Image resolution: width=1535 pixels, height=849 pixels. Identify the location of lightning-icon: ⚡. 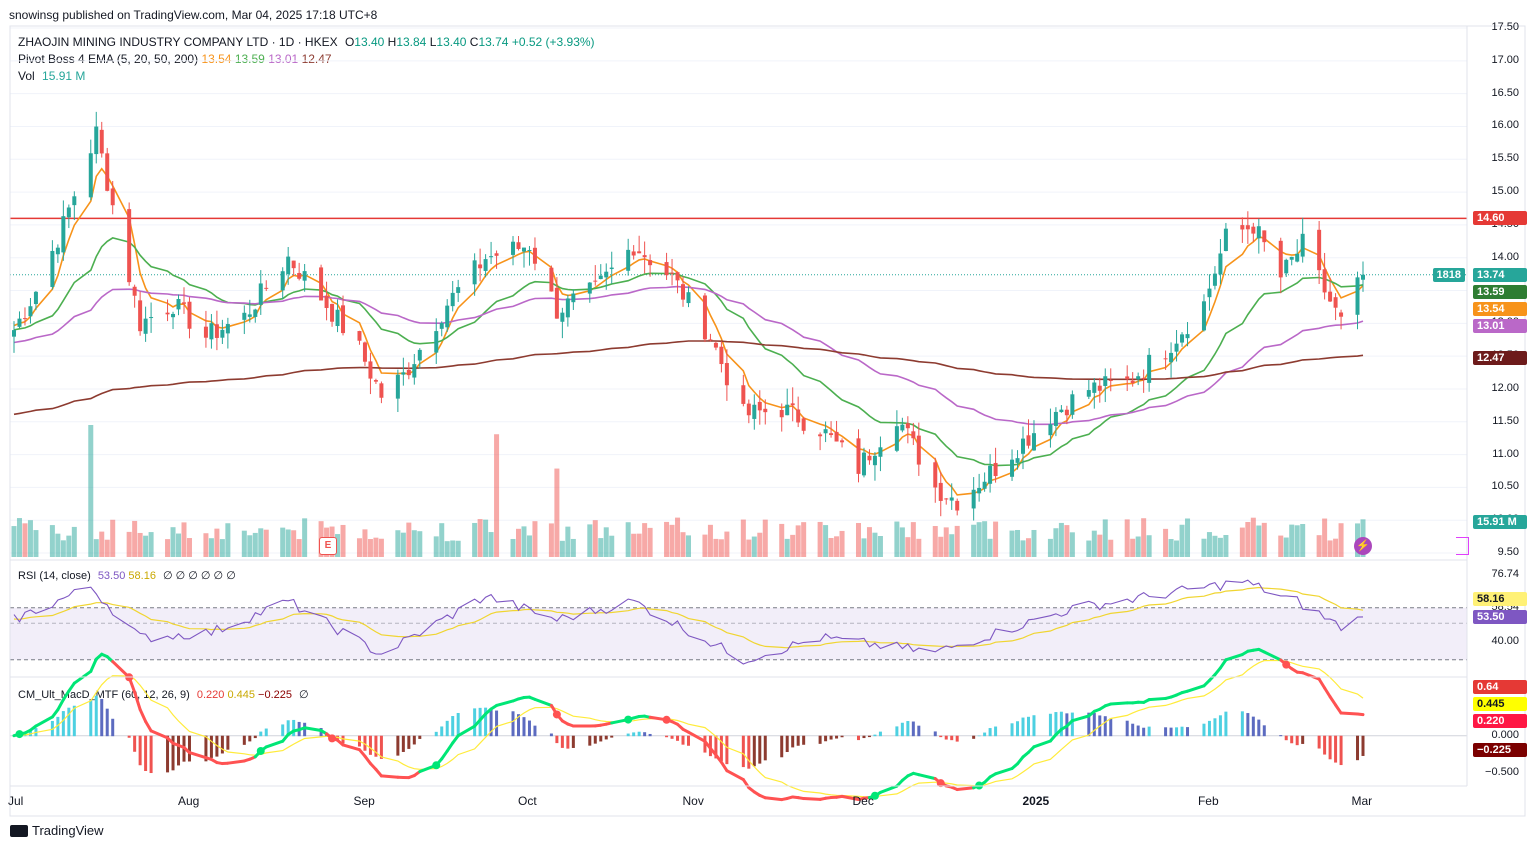
(1363, 546).